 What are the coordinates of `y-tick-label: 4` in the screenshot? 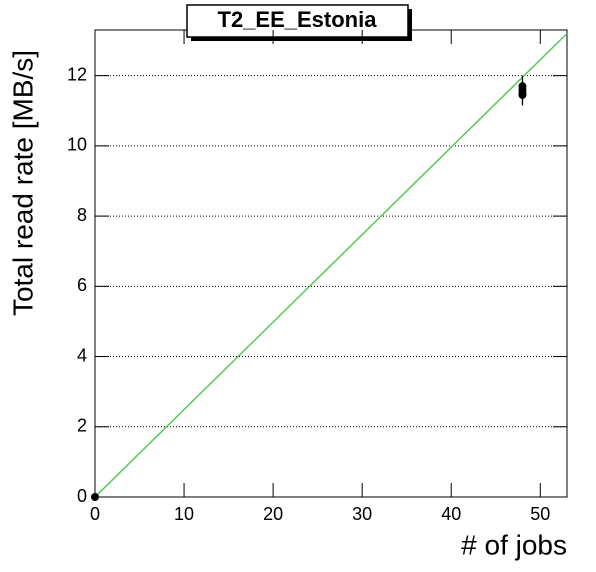 It's located at (82, 355).